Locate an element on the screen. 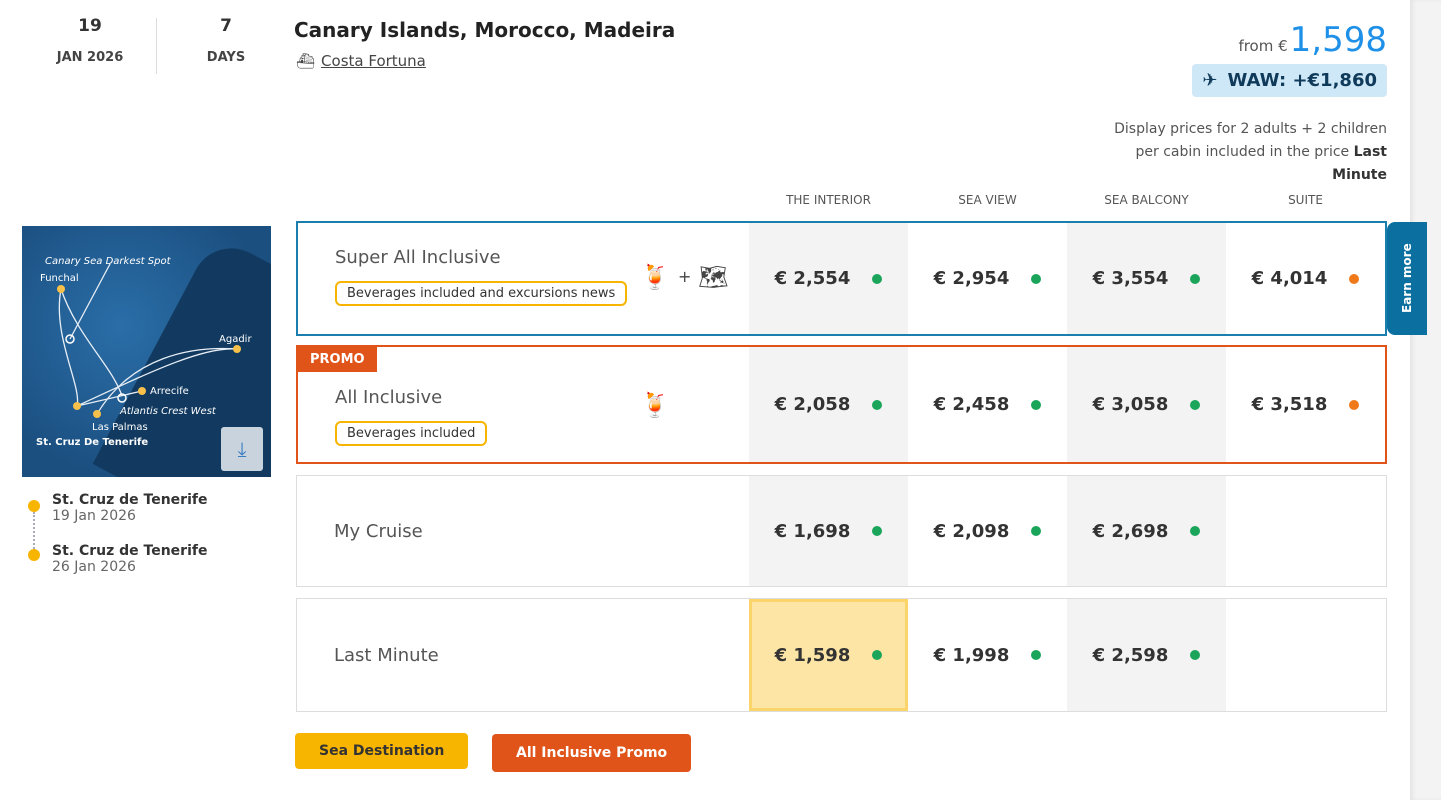 The height and width of the screenshot is (800, 1441). price: € 3,554 is located at coordinates (1130, 278).